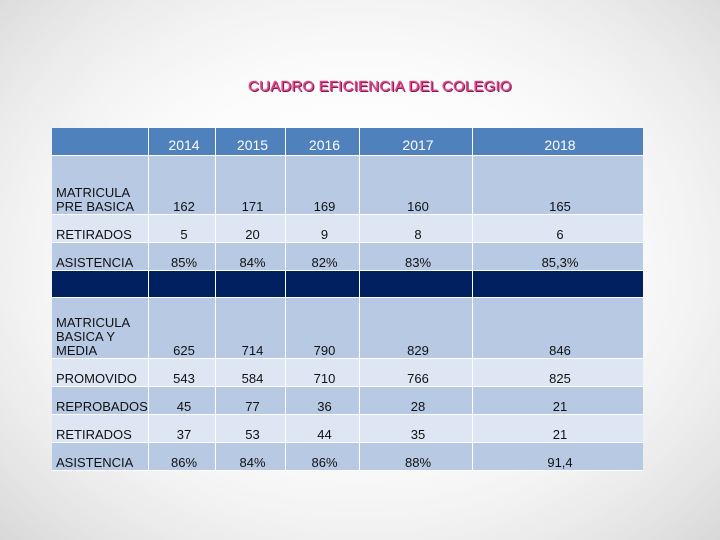 This screenshot has width=720, height=540. I want to click on table-row: RETIRADOS 37 53 44 35 21, so click(347, 429).